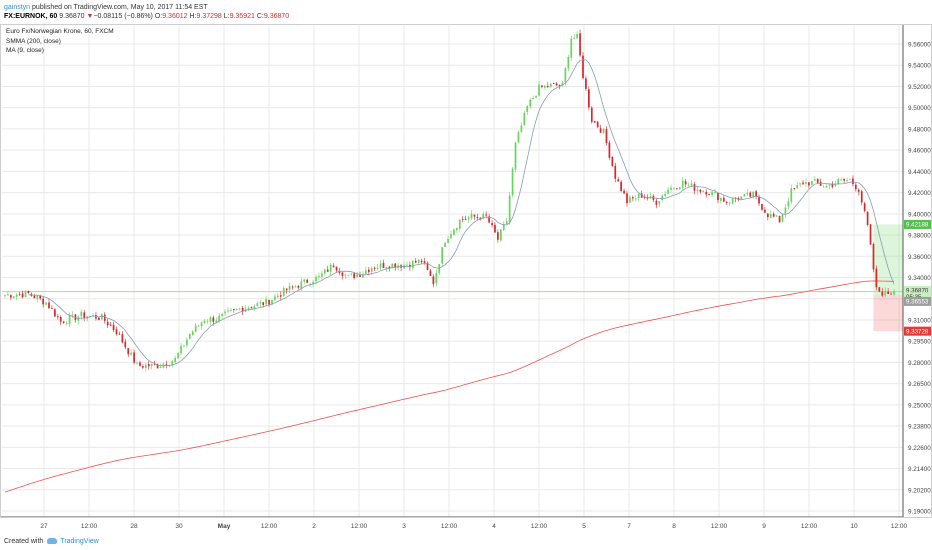 Image resolution: width=932 pixels, height=550 pixels. I want to click on y-tick-label: 9.44000, so click(919, 172).